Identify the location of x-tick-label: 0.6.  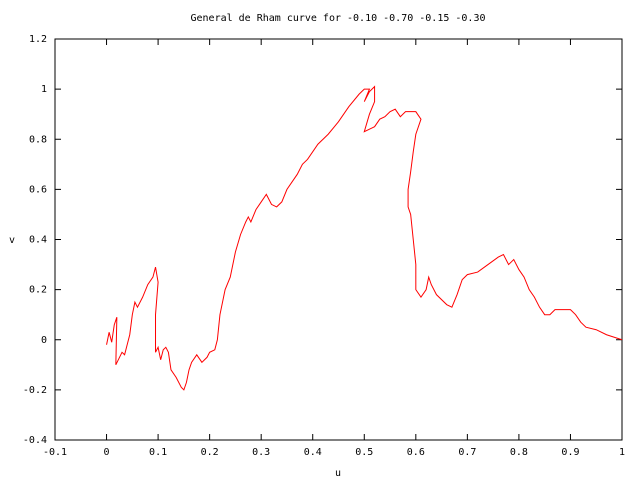
(416, 452).